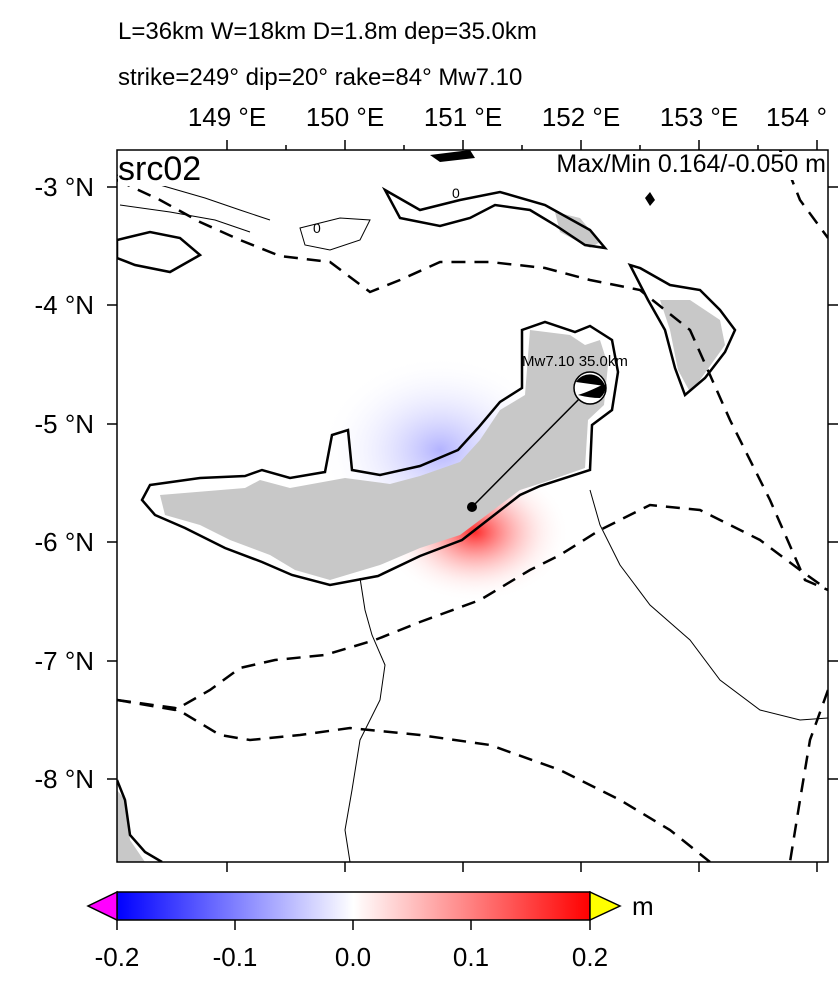 The height and width of the screenshot is (981, 840). I want to click on source-label: src02, so click(159, 169).